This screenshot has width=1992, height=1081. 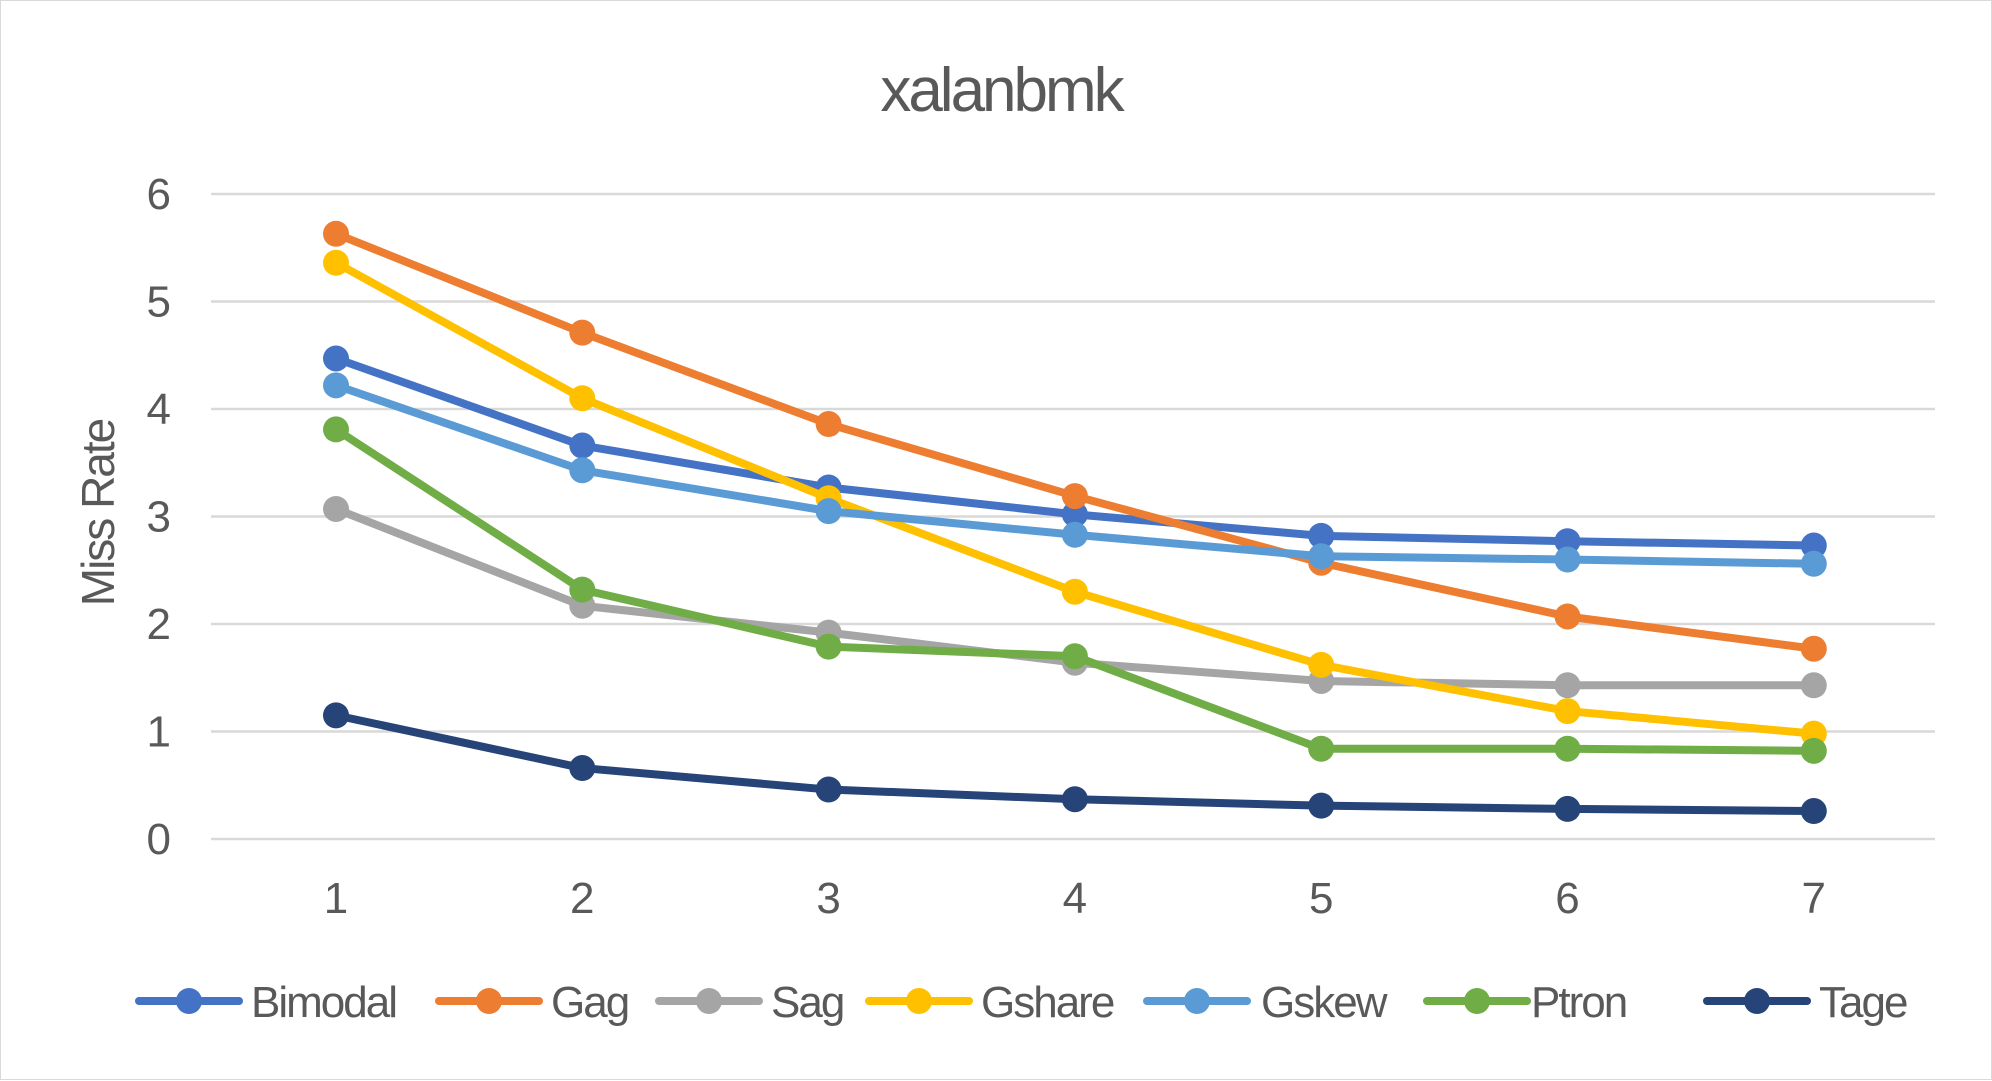 I want to click on series-gskew, so click(x=1075, y=474).